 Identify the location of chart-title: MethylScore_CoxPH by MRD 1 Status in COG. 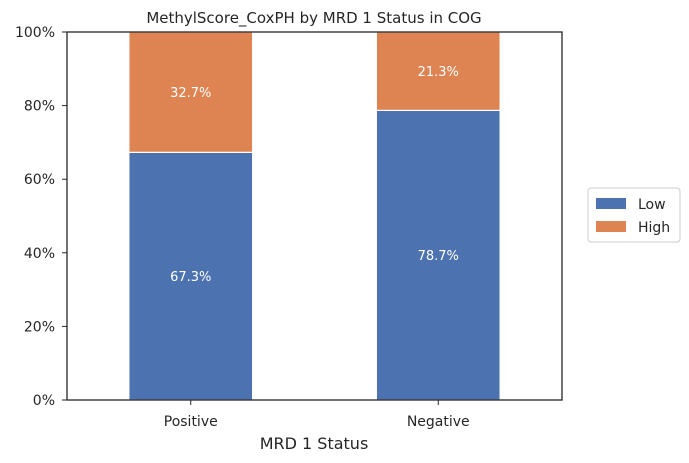
(313, 18).